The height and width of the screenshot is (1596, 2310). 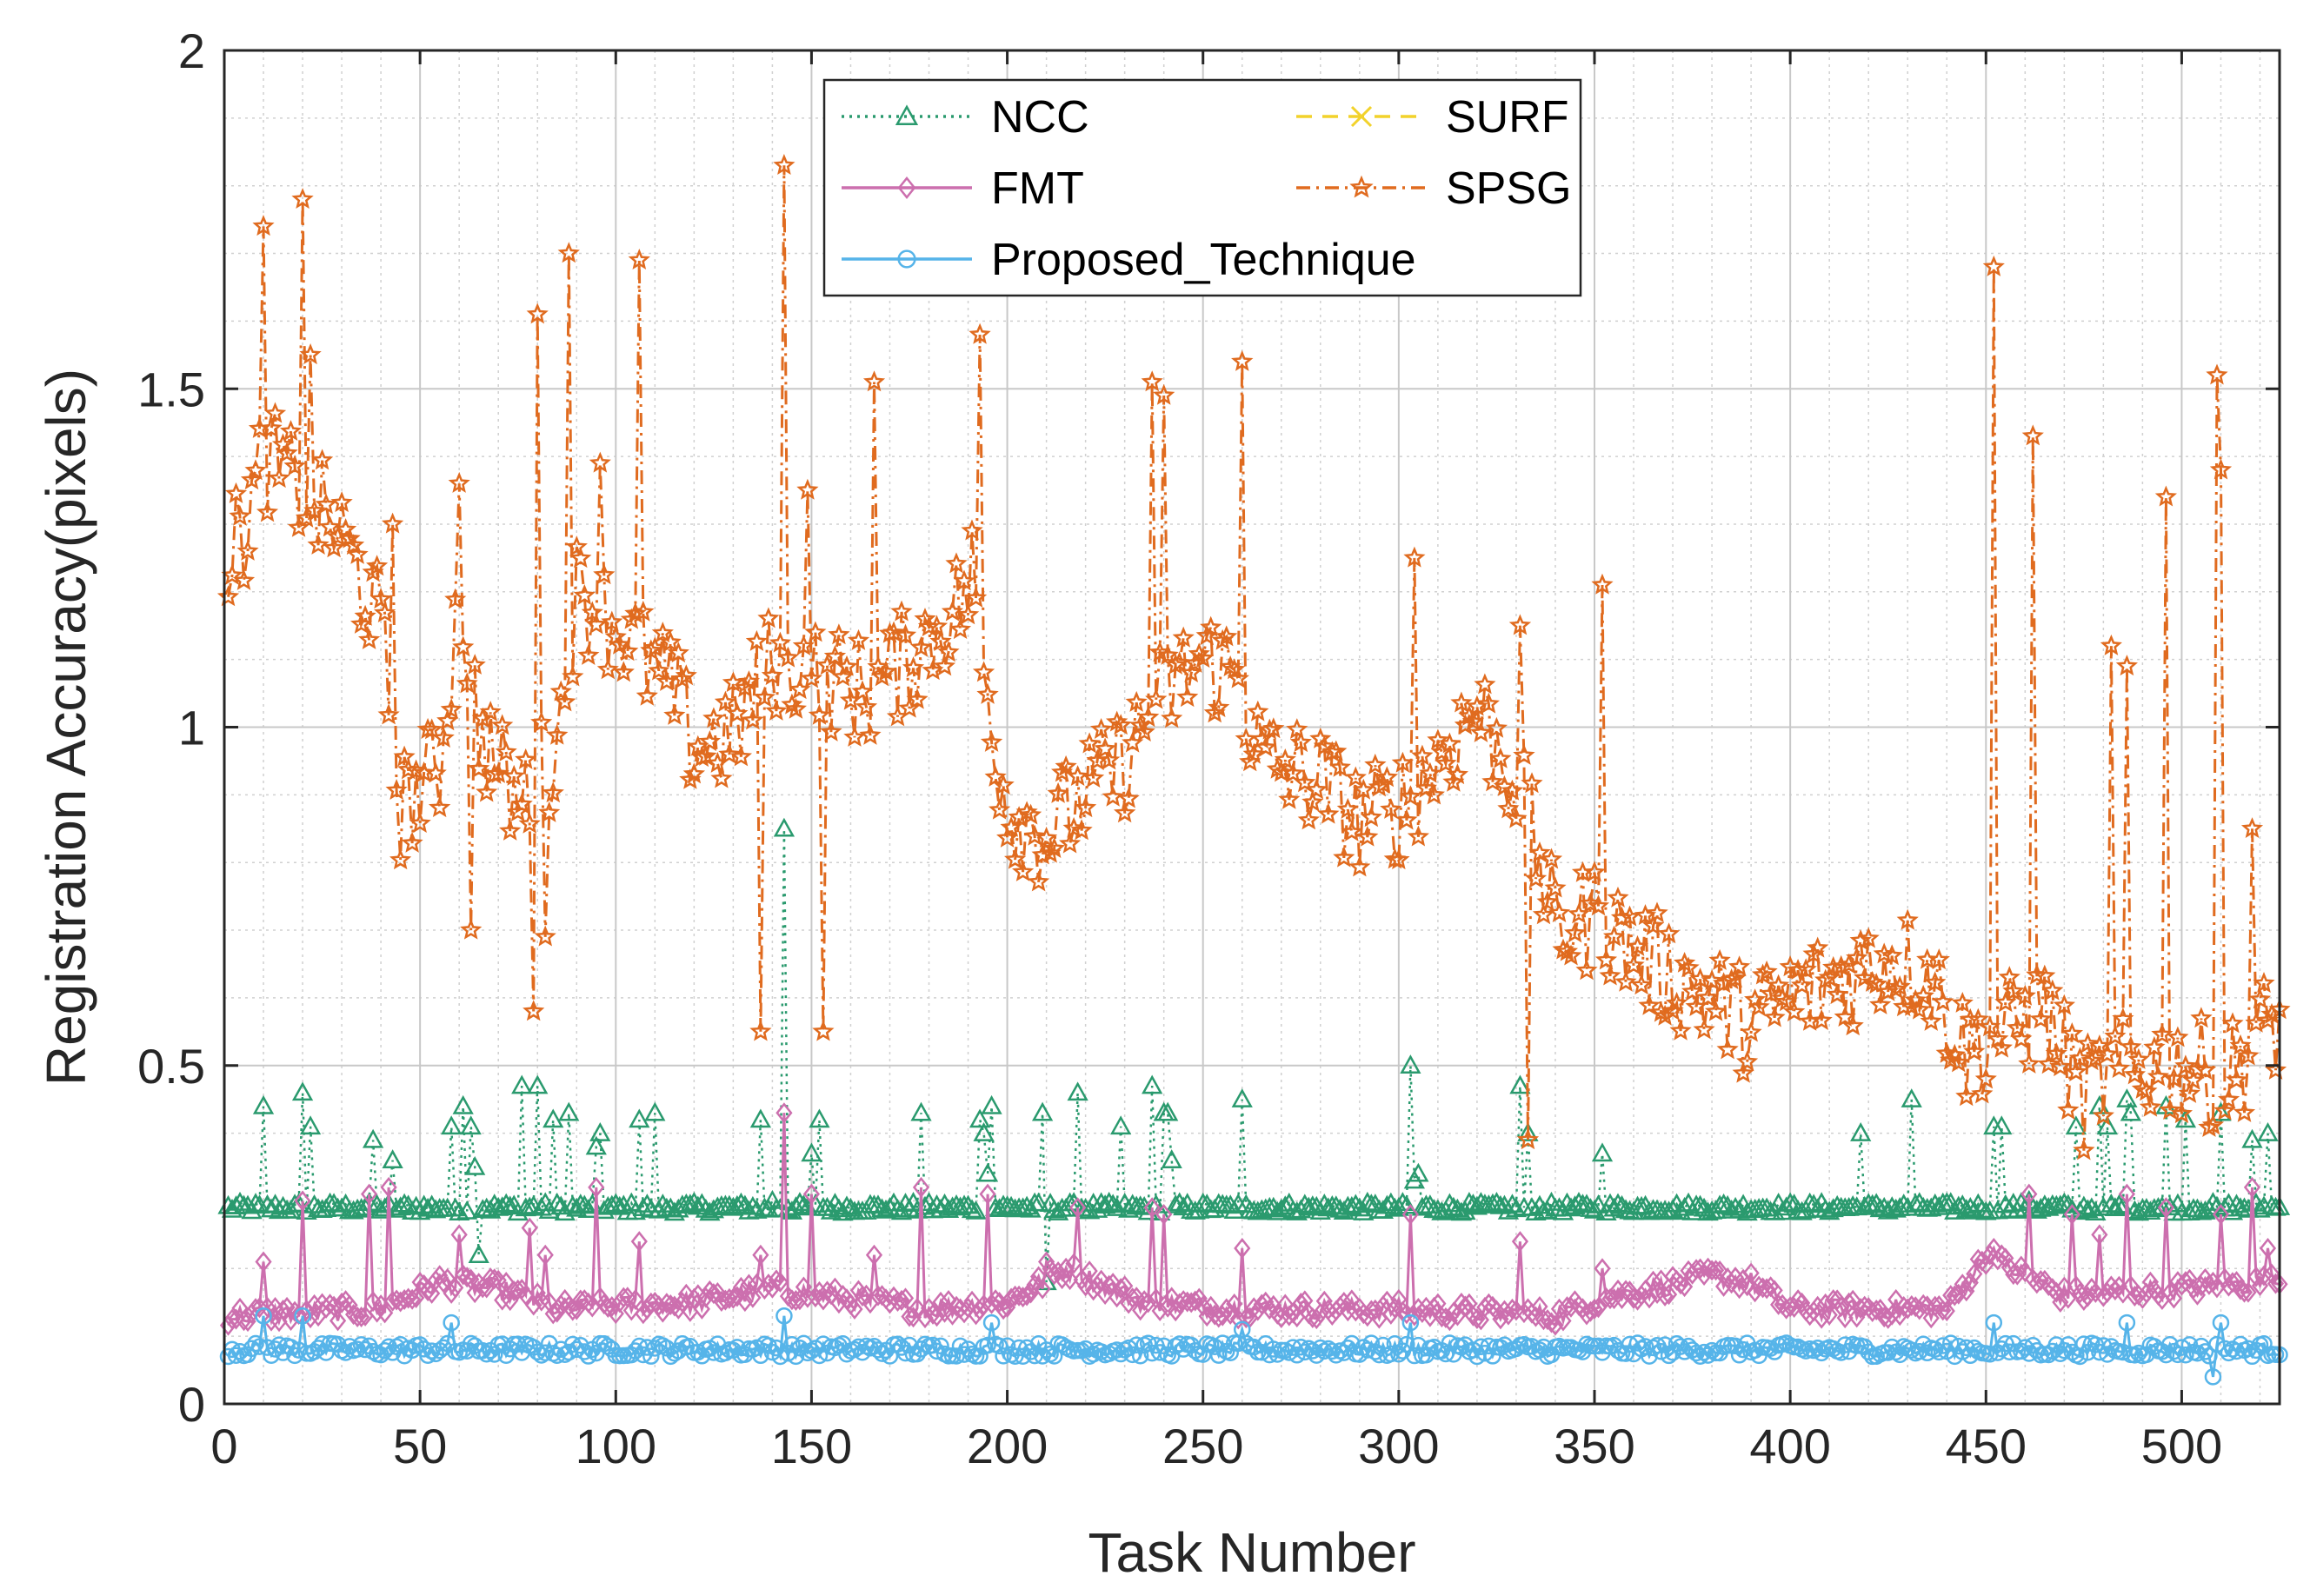 What do you see at coordinates (1986, 1446) in the screenshot?
I see `x-tick-label: 450` at bounding box center [1986, 1446].